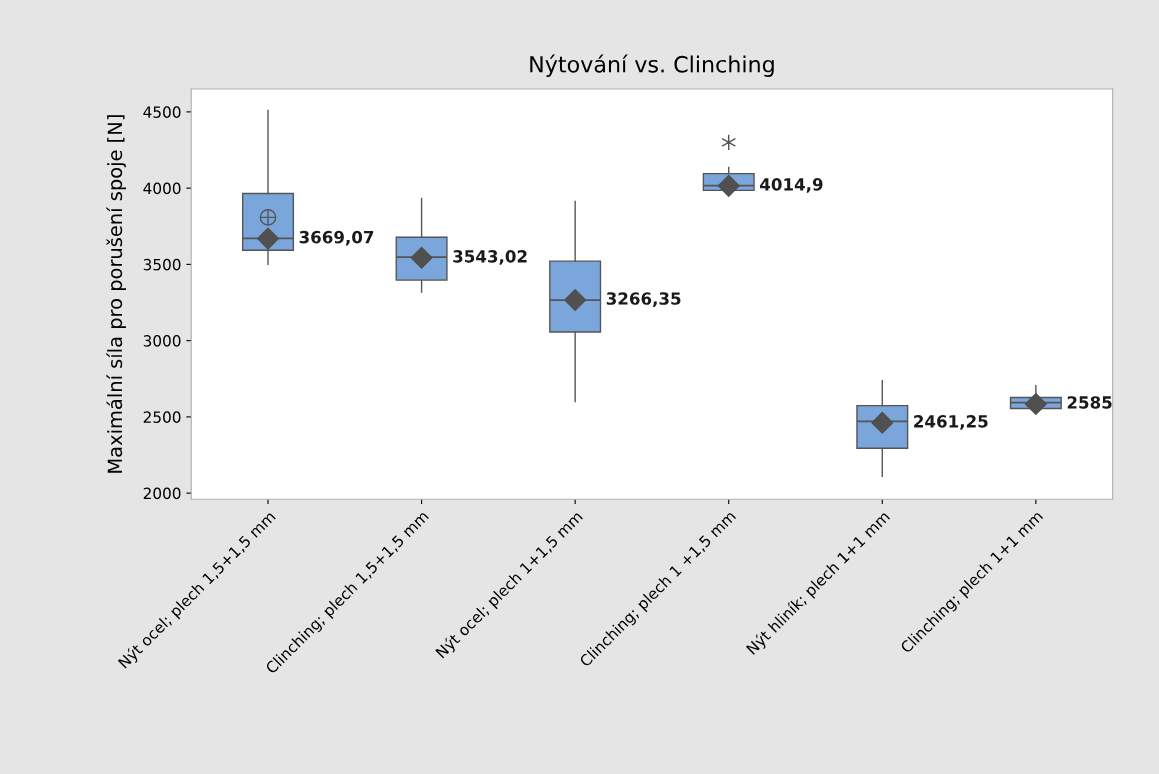 The image size is (1159, 774). Describe the element at coordinates (162, 341) in the screenshot. I see `y-tick-label: 3000` at that location.